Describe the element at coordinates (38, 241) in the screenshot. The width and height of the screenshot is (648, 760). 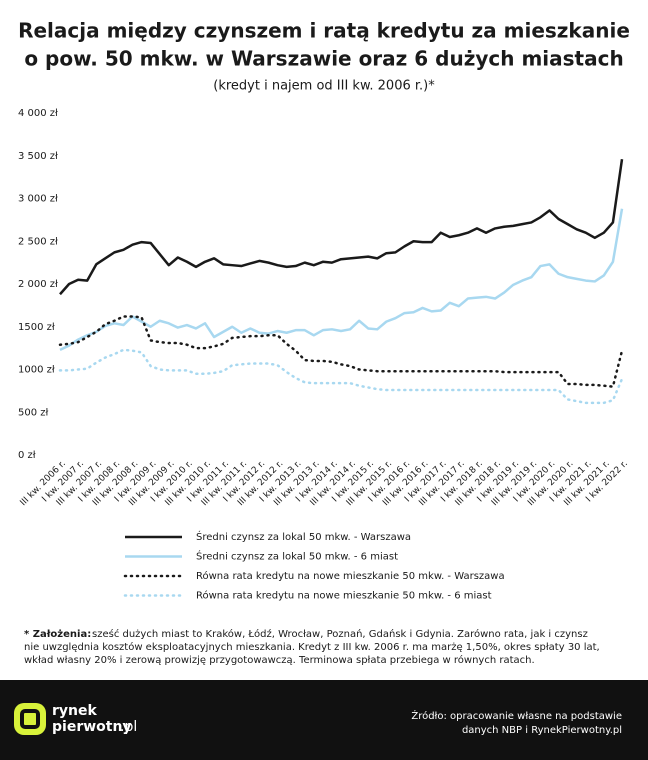
I see `y-tick-label: 2 500 zł` at that location.